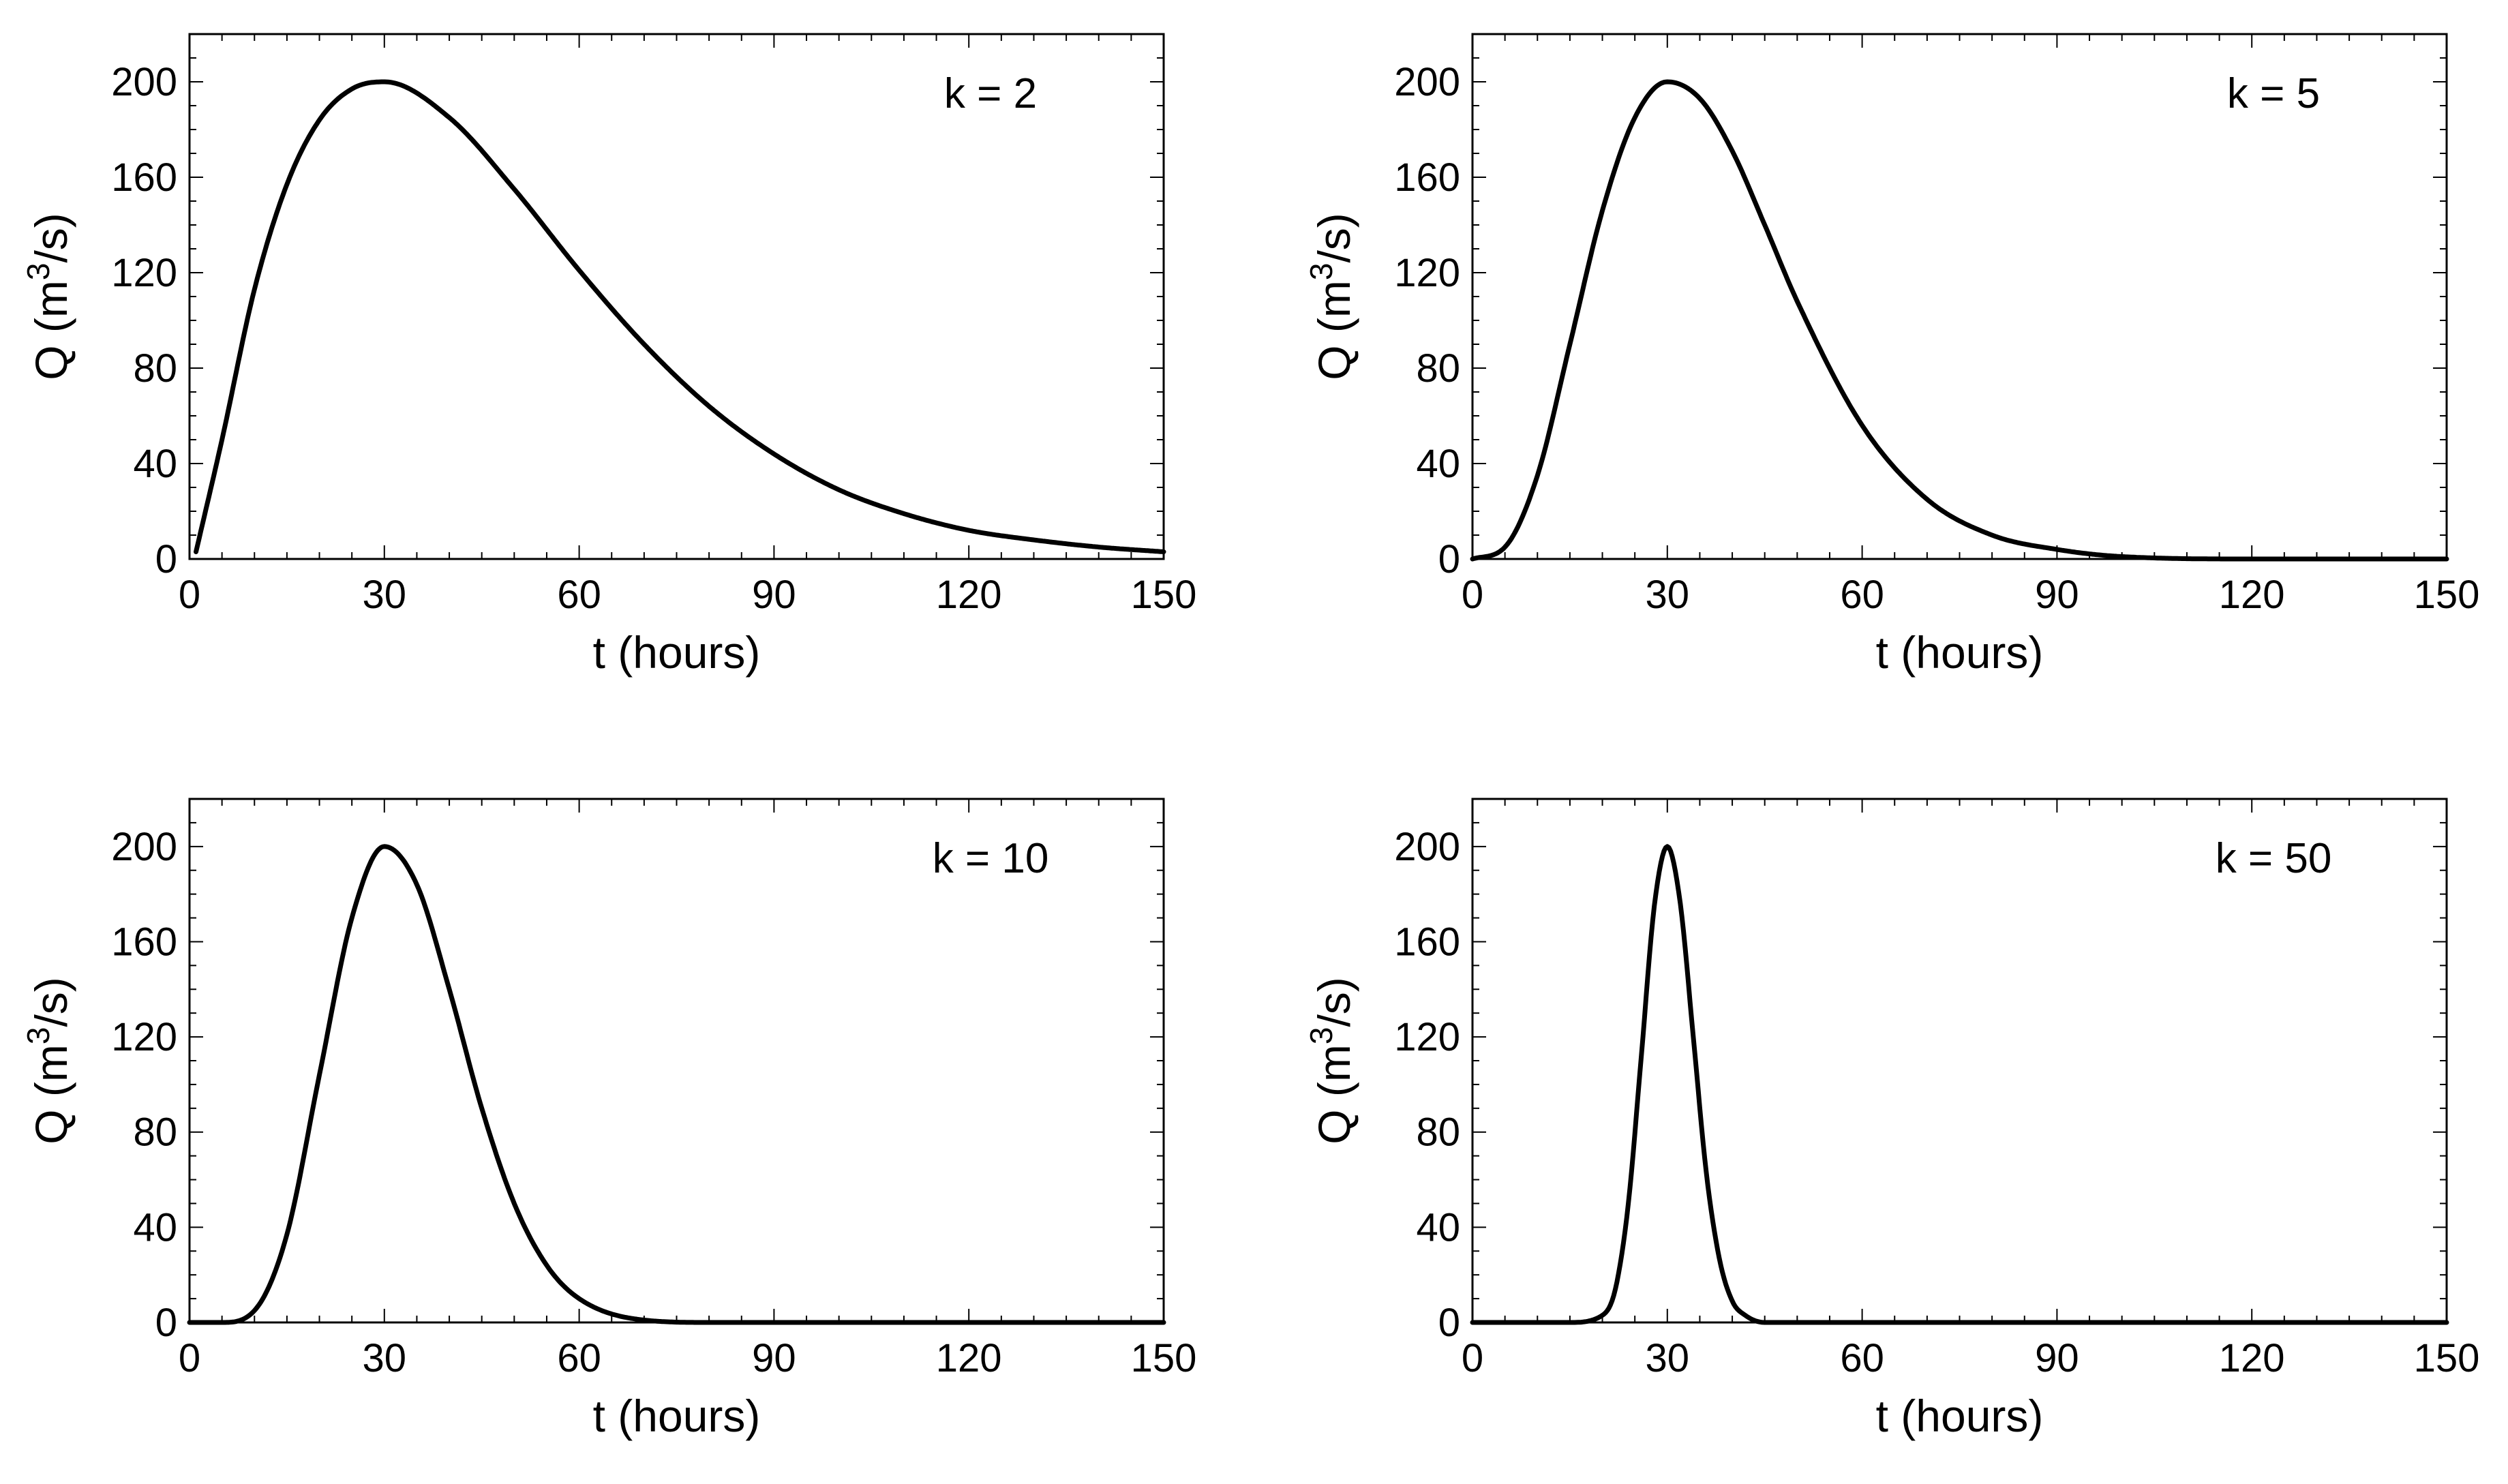  Describe the element at coordinates (2273, 93) in the screenshot. I see `k-annotation: k = 5` at that location.